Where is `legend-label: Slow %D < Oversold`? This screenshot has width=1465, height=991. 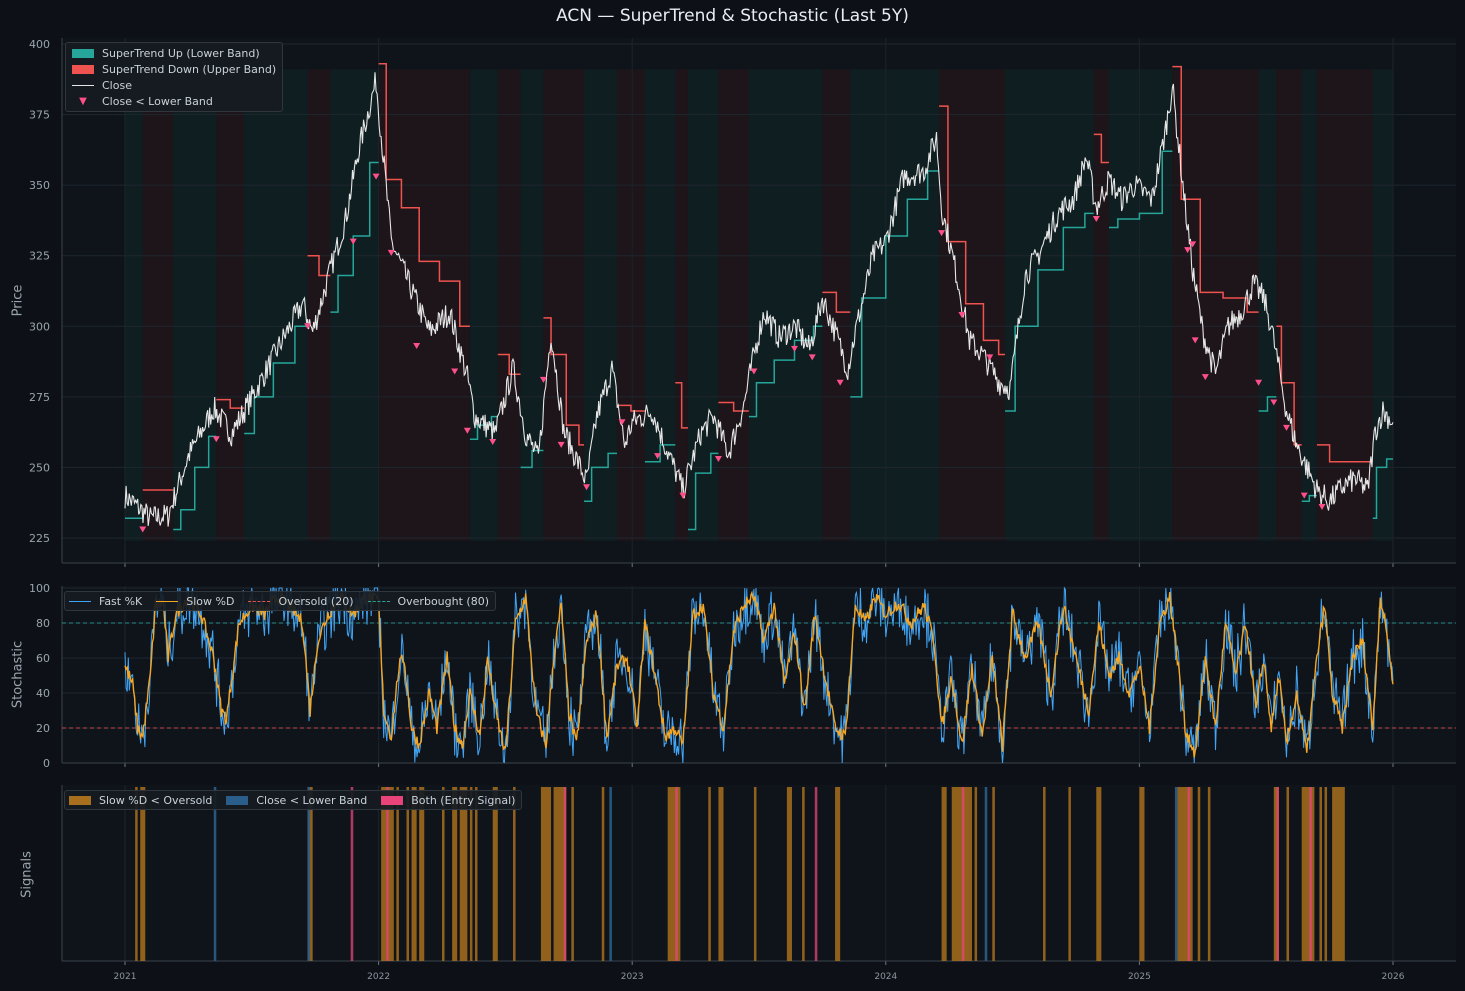
legend-label: Slow %D < Oversold is located at coordinates (156, 800).